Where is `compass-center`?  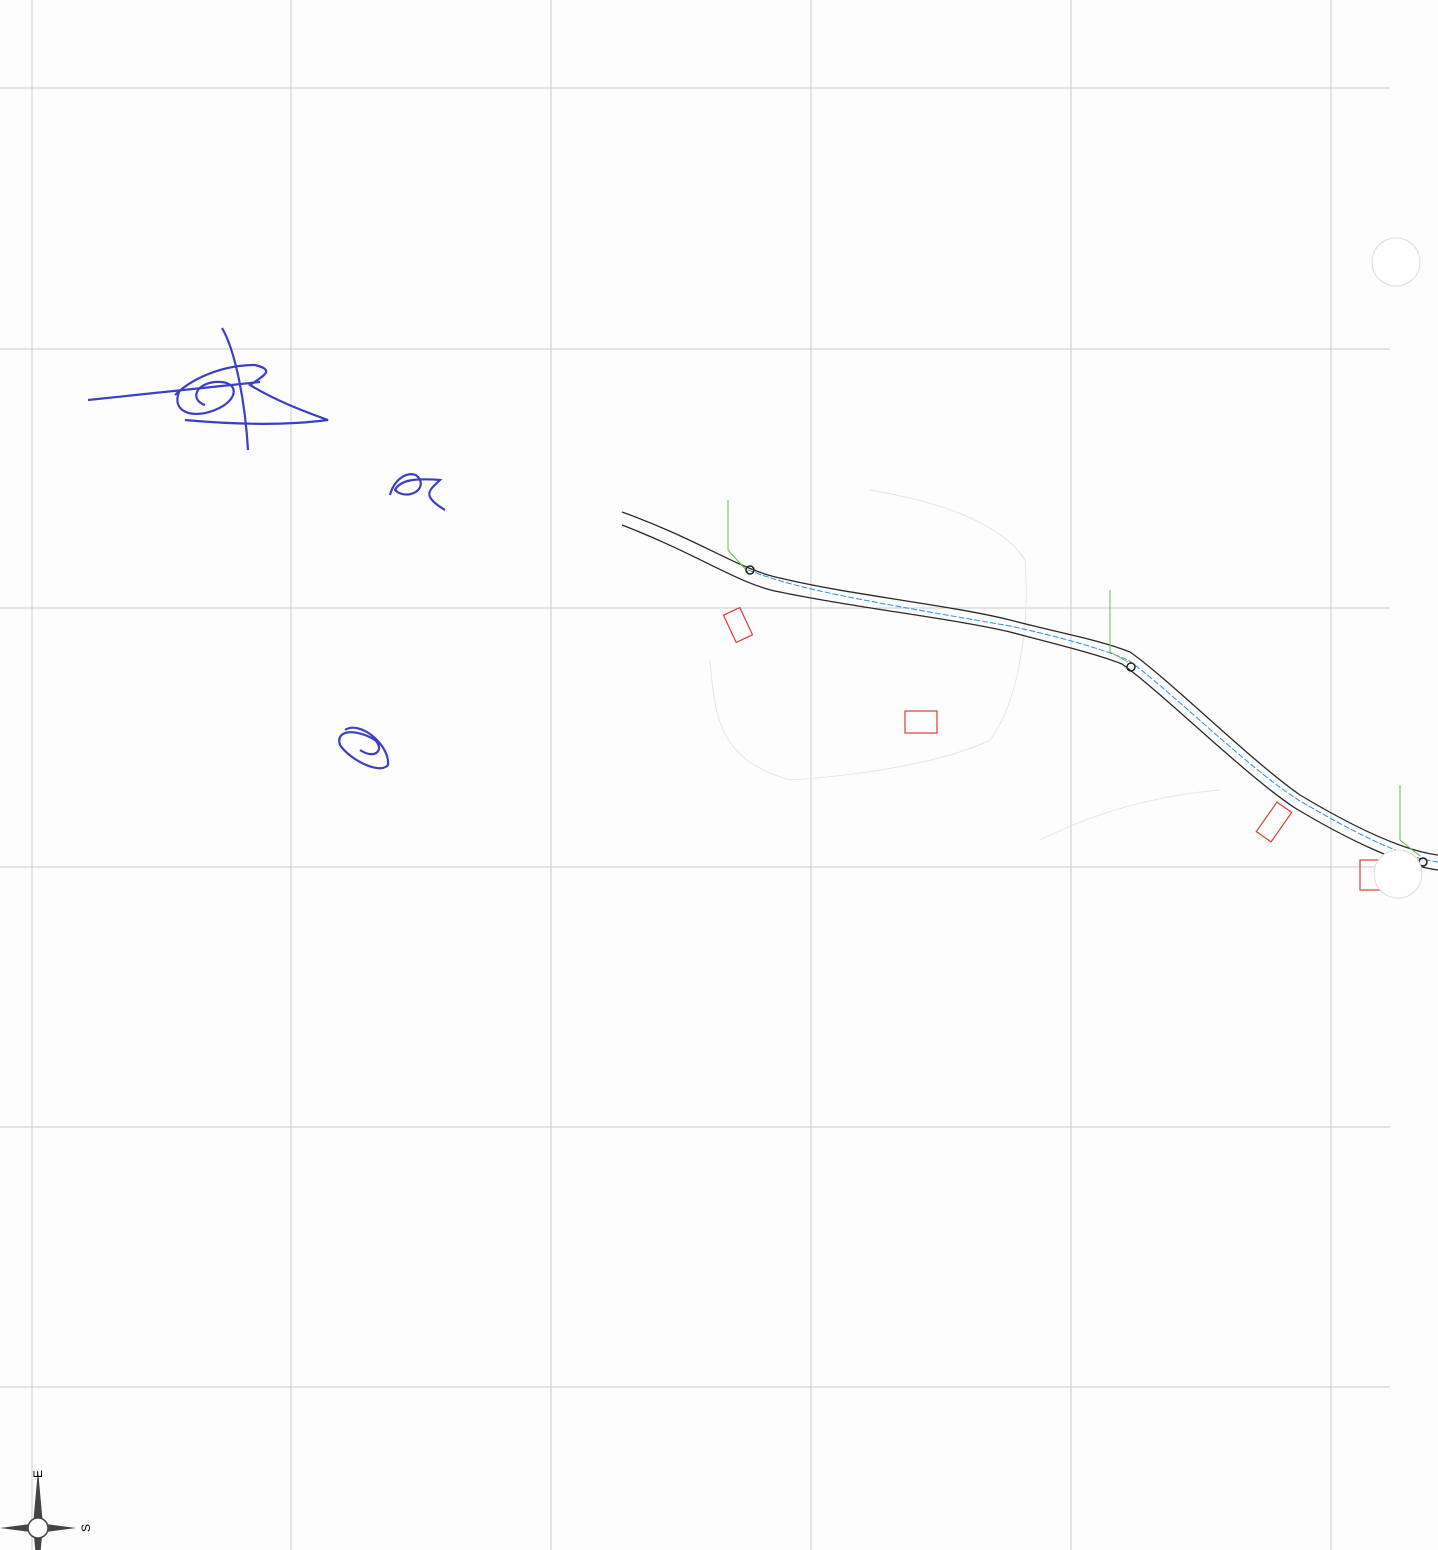 compass-center is located at coordinates (38, 1528).